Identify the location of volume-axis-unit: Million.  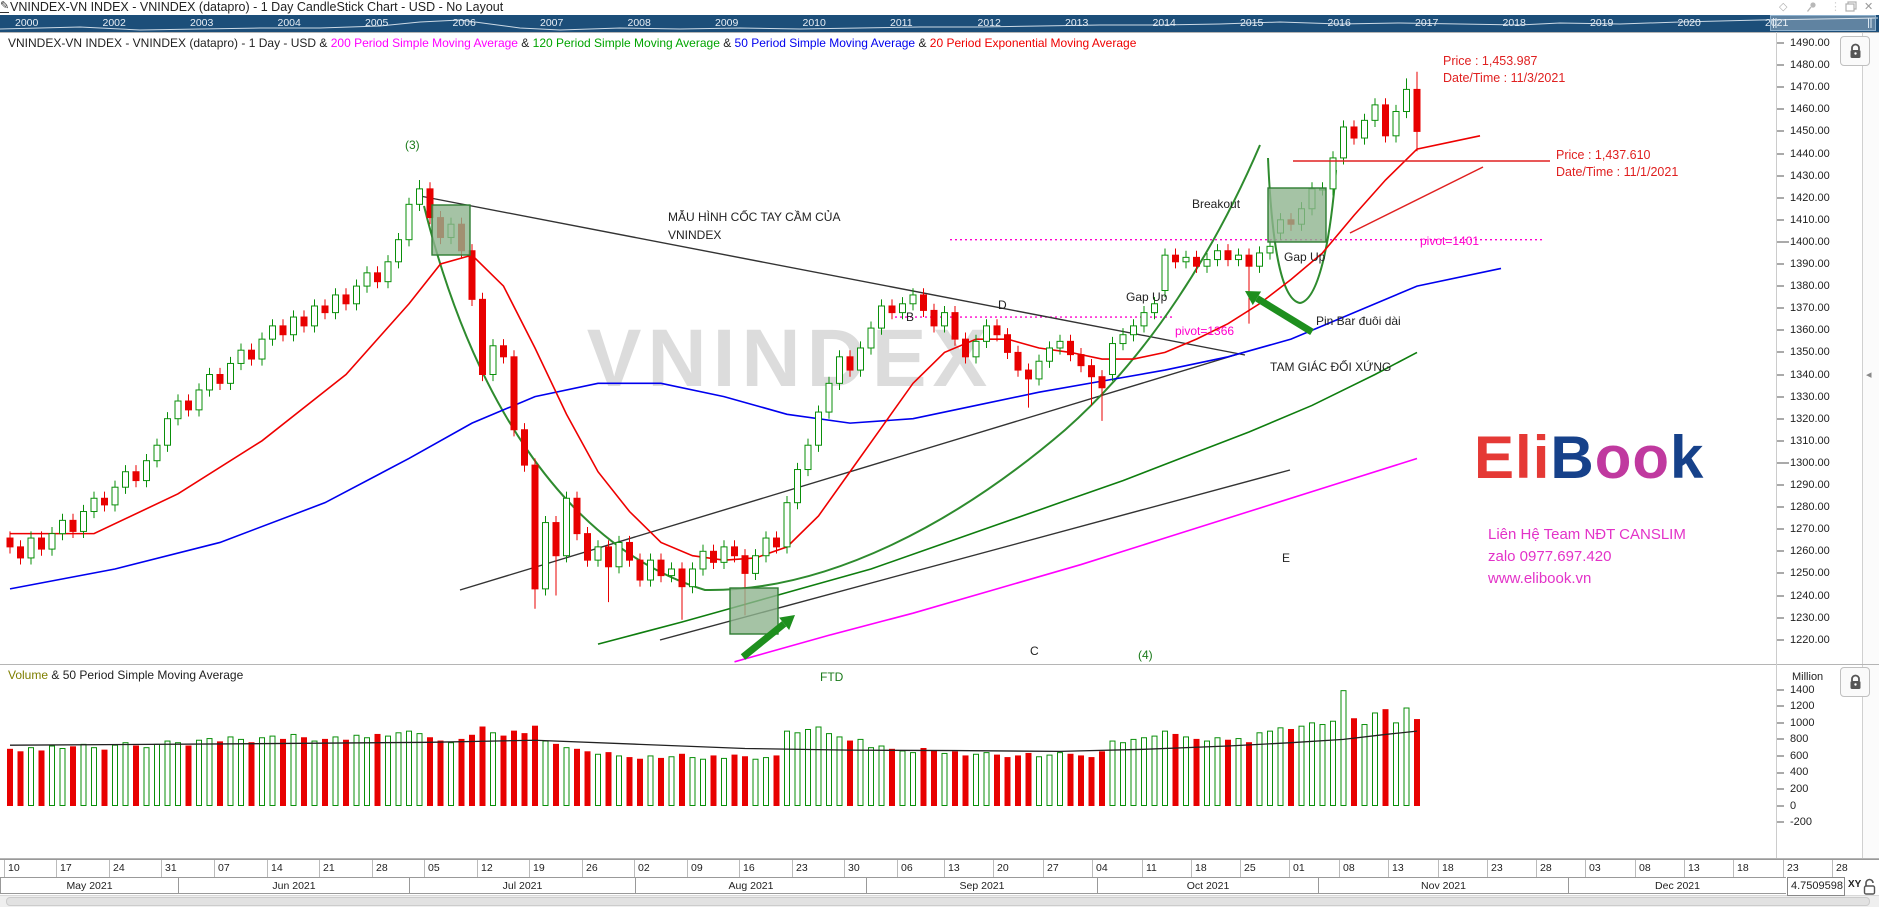
(1808, 677).